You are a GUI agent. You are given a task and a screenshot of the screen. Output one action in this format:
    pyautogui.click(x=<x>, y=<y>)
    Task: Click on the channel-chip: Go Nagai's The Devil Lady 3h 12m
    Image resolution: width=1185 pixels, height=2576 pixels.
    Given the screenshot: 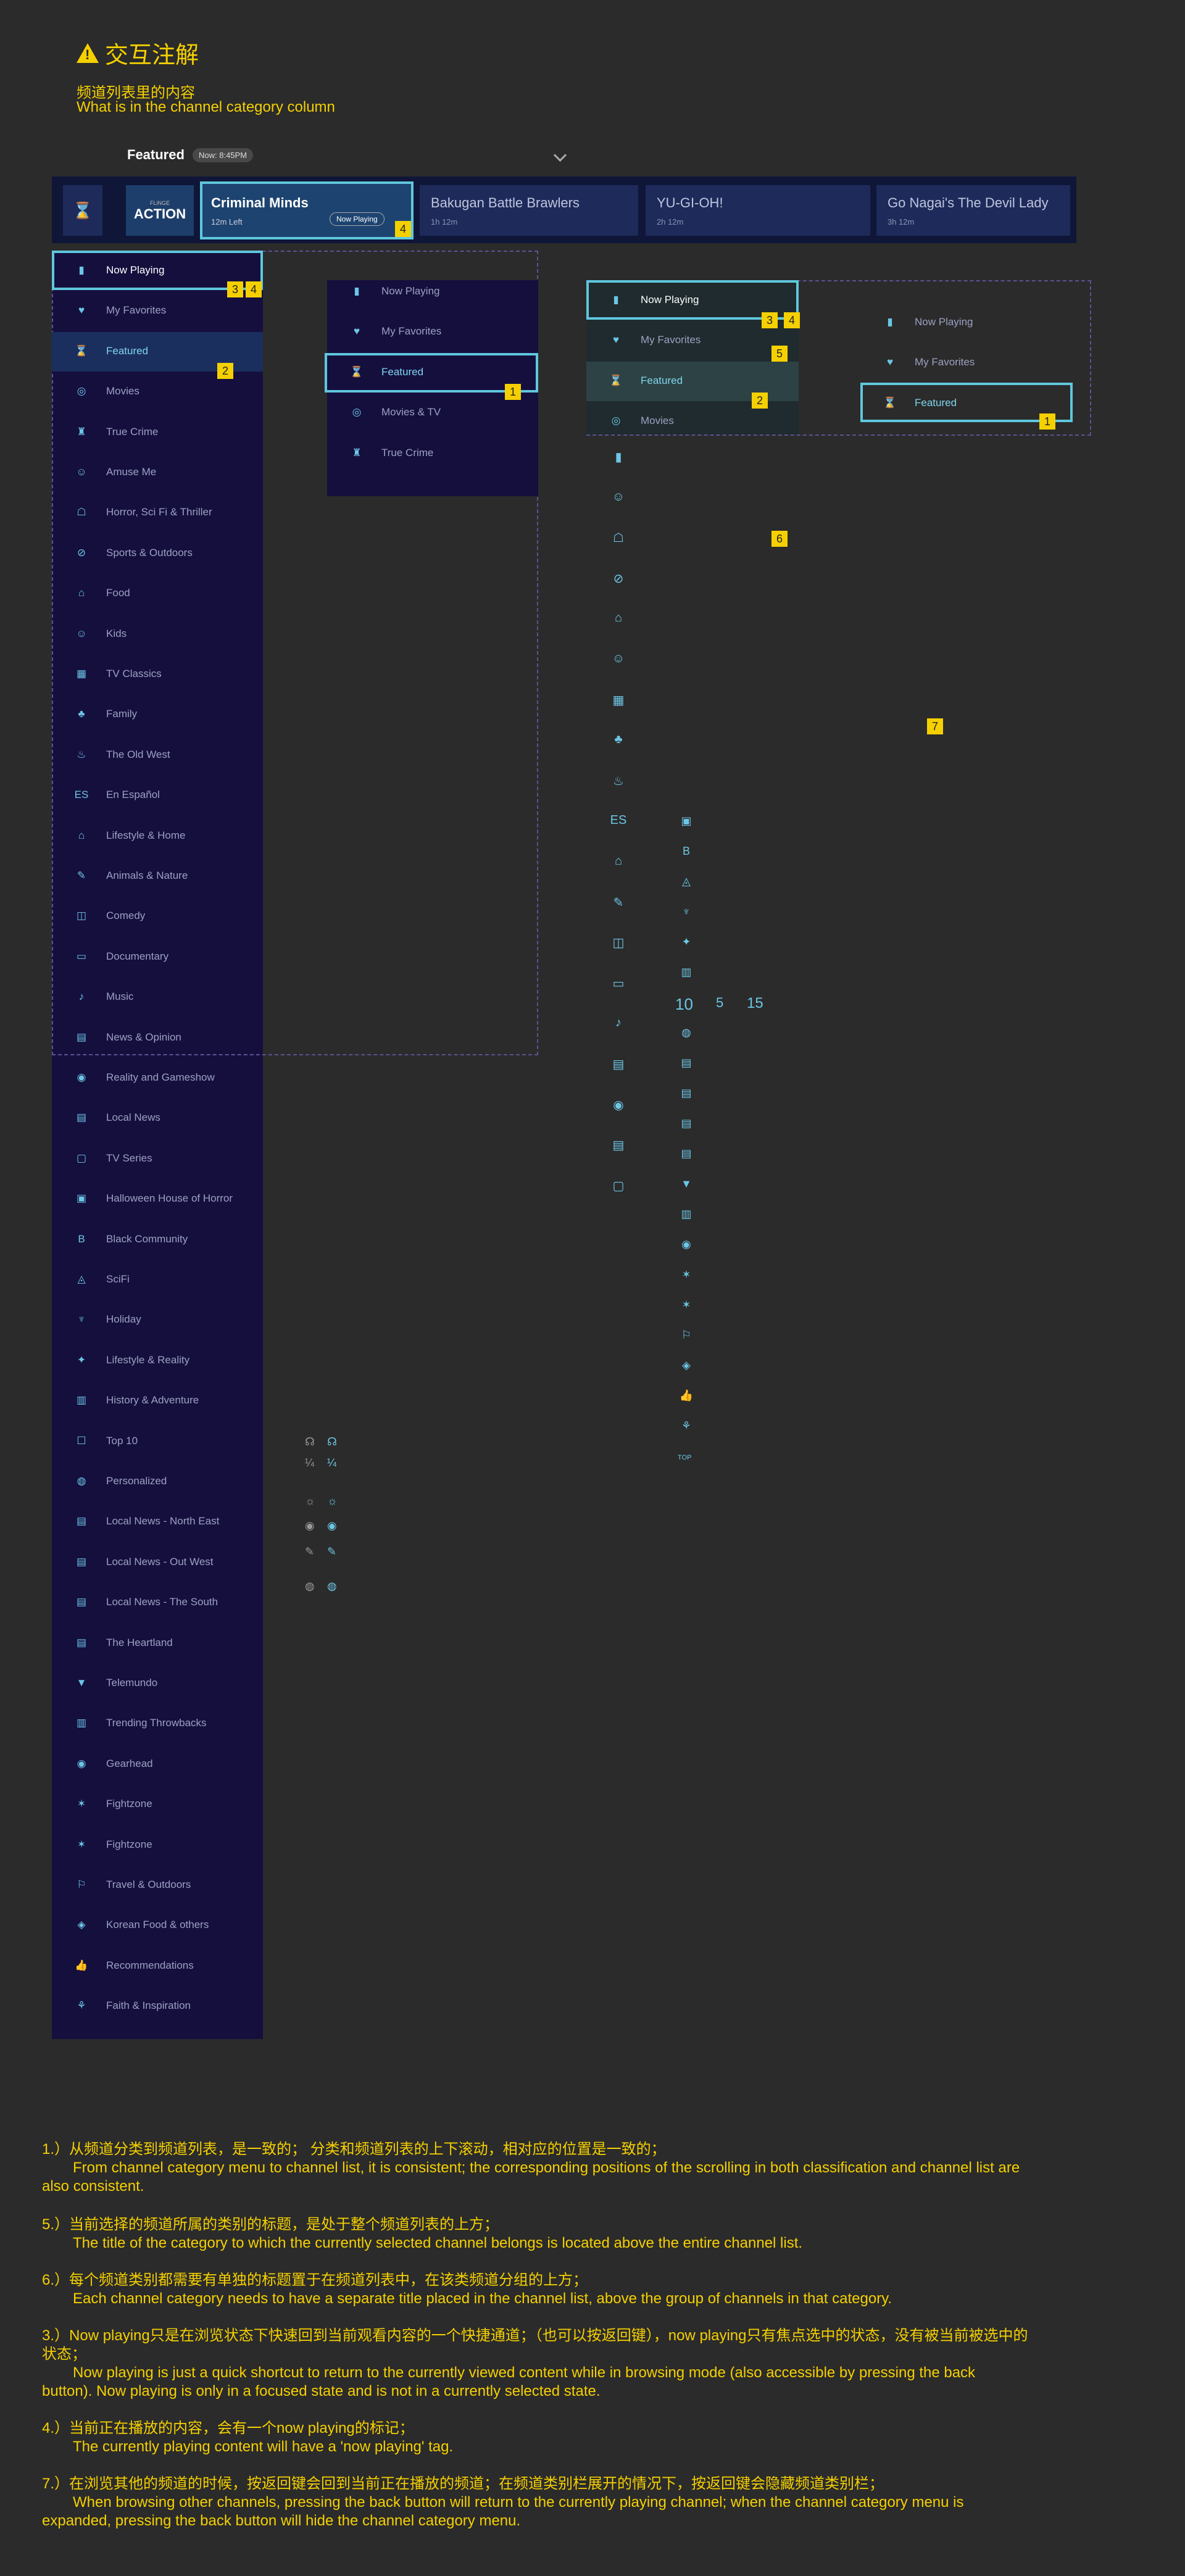 What is the action you would take?
    pyautogui.click(x=973, y=210)
    